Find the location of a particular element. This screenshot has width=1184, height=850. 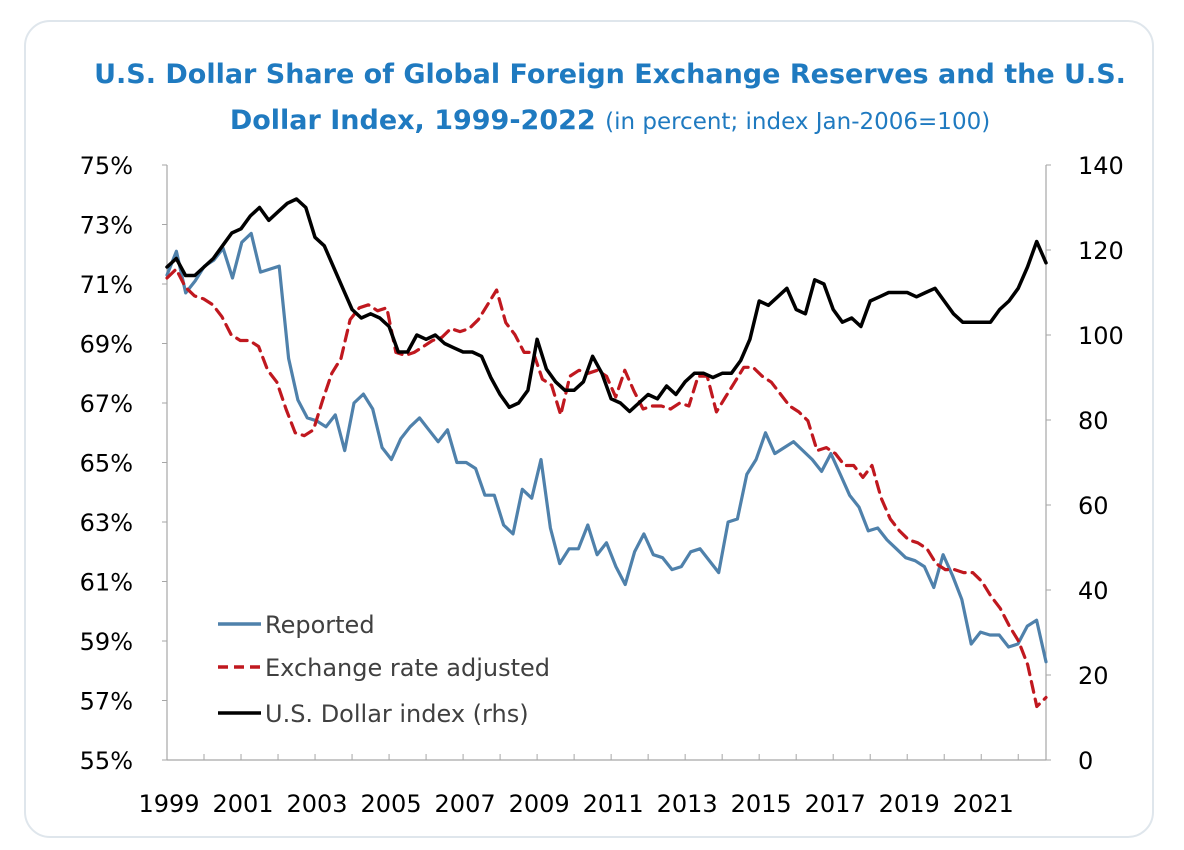

y-tick-label-left: 67% is located at coordinates (106, 404).